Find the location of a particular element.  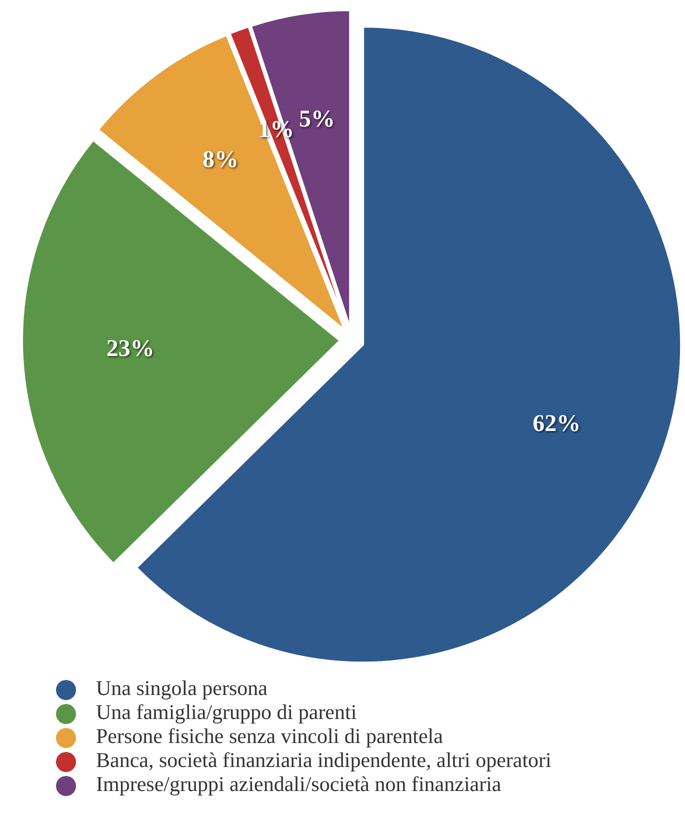

data-label: 62% is located at coordinates (556, 424).